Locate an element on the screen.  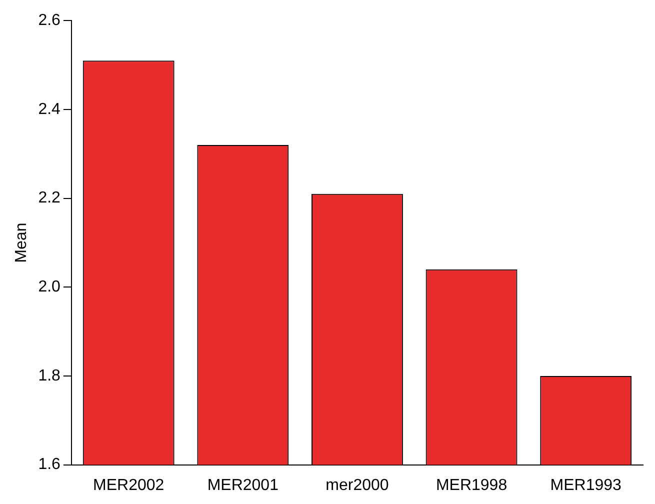
y-tick-label: 2.4 is located at coordinates (49, 109).